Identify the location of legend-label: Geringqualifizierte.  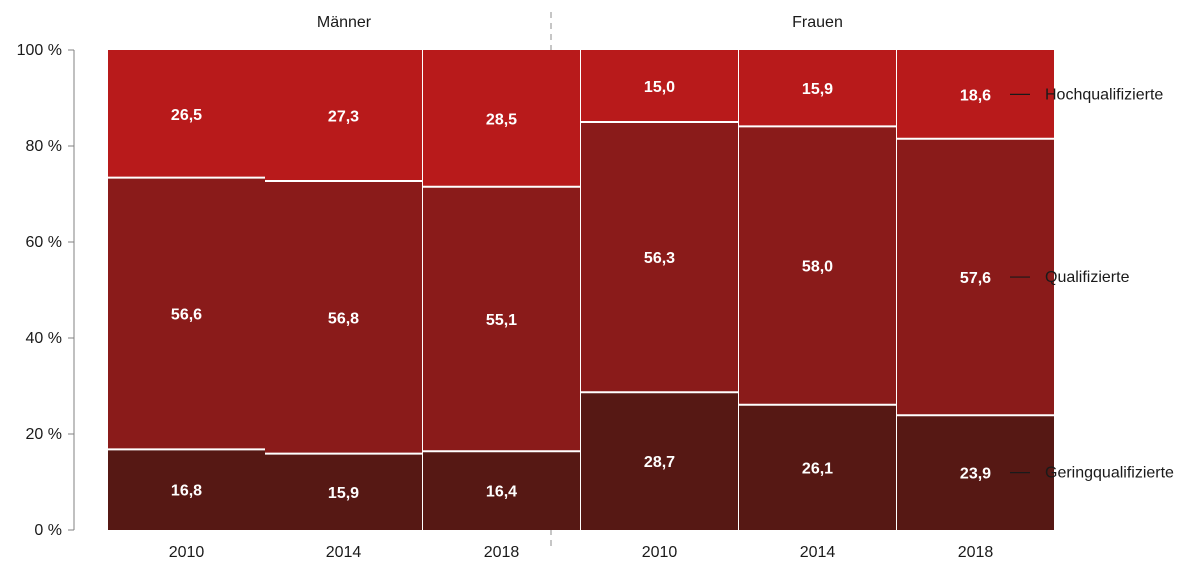
(1109, 473).